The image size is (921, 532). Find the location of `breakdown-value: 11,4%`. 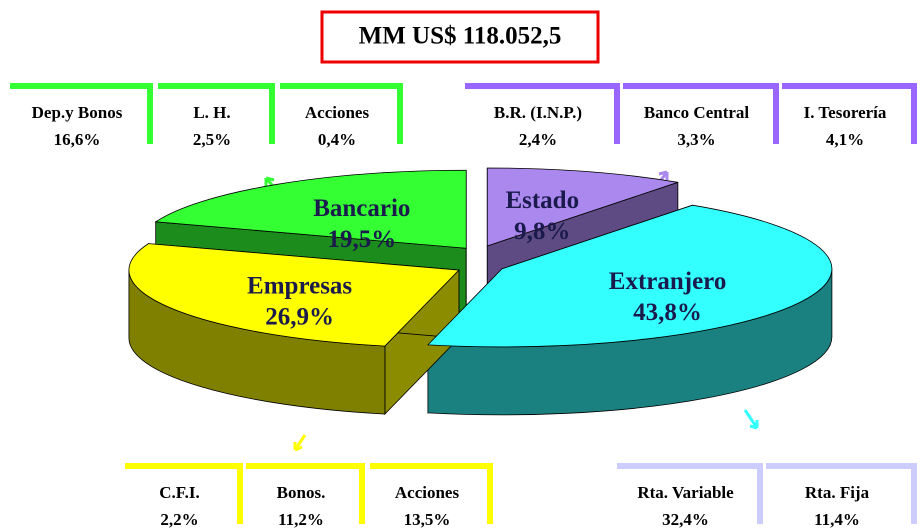

breakdown-value: 11,4% is located at coordinates (837, 519).